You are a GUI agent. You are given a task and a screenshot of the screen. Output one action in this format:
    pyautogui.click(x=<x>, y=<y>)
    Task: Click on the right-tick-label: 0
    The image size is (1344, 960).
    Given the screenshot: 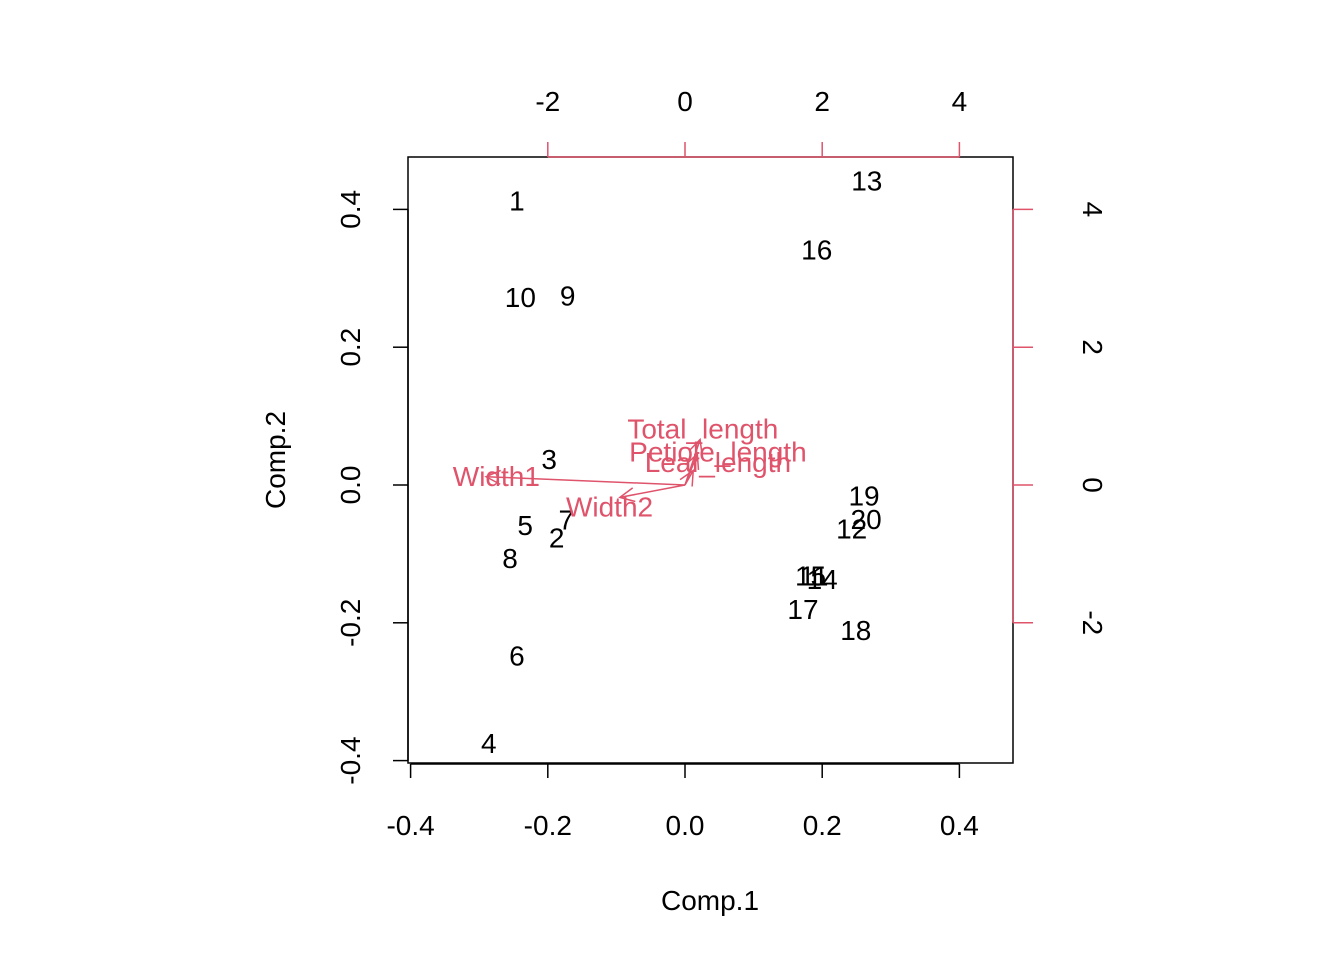 What is the action you would take?
    pyautogui.click(x=1092, y=485)
    